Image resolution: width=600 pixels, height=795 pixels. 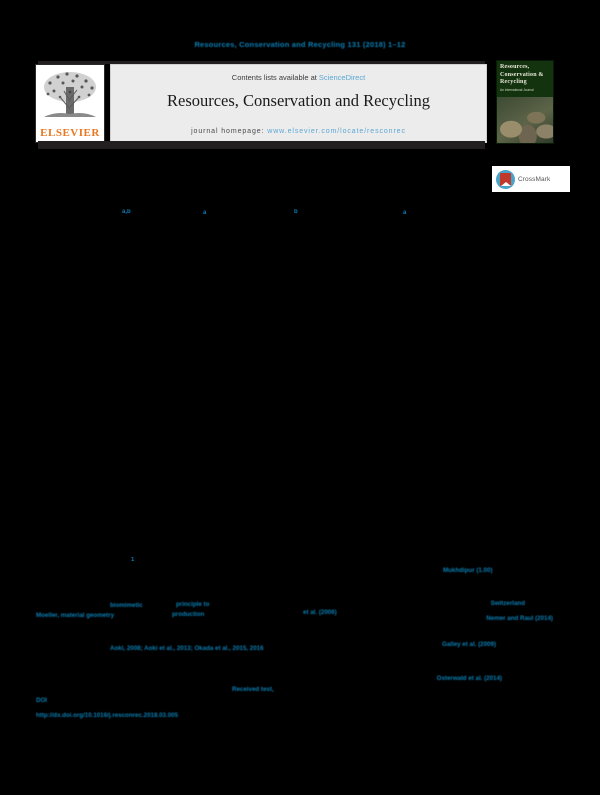 I want to click on homepage-label: journal homepage:, so click(x=228, y=131).